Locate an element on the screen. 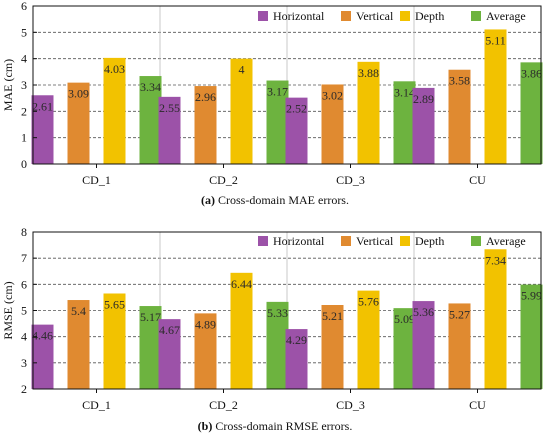  data-label: 5.36 is located at coordinates (423, 312).